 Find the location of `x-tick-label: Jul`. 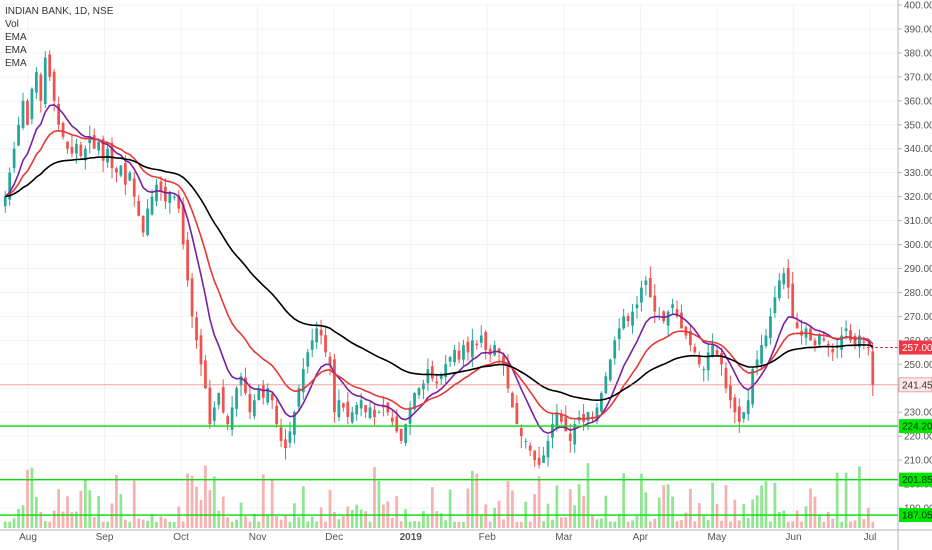

x-tick-label: Jul is located at coordinates (870, 537).